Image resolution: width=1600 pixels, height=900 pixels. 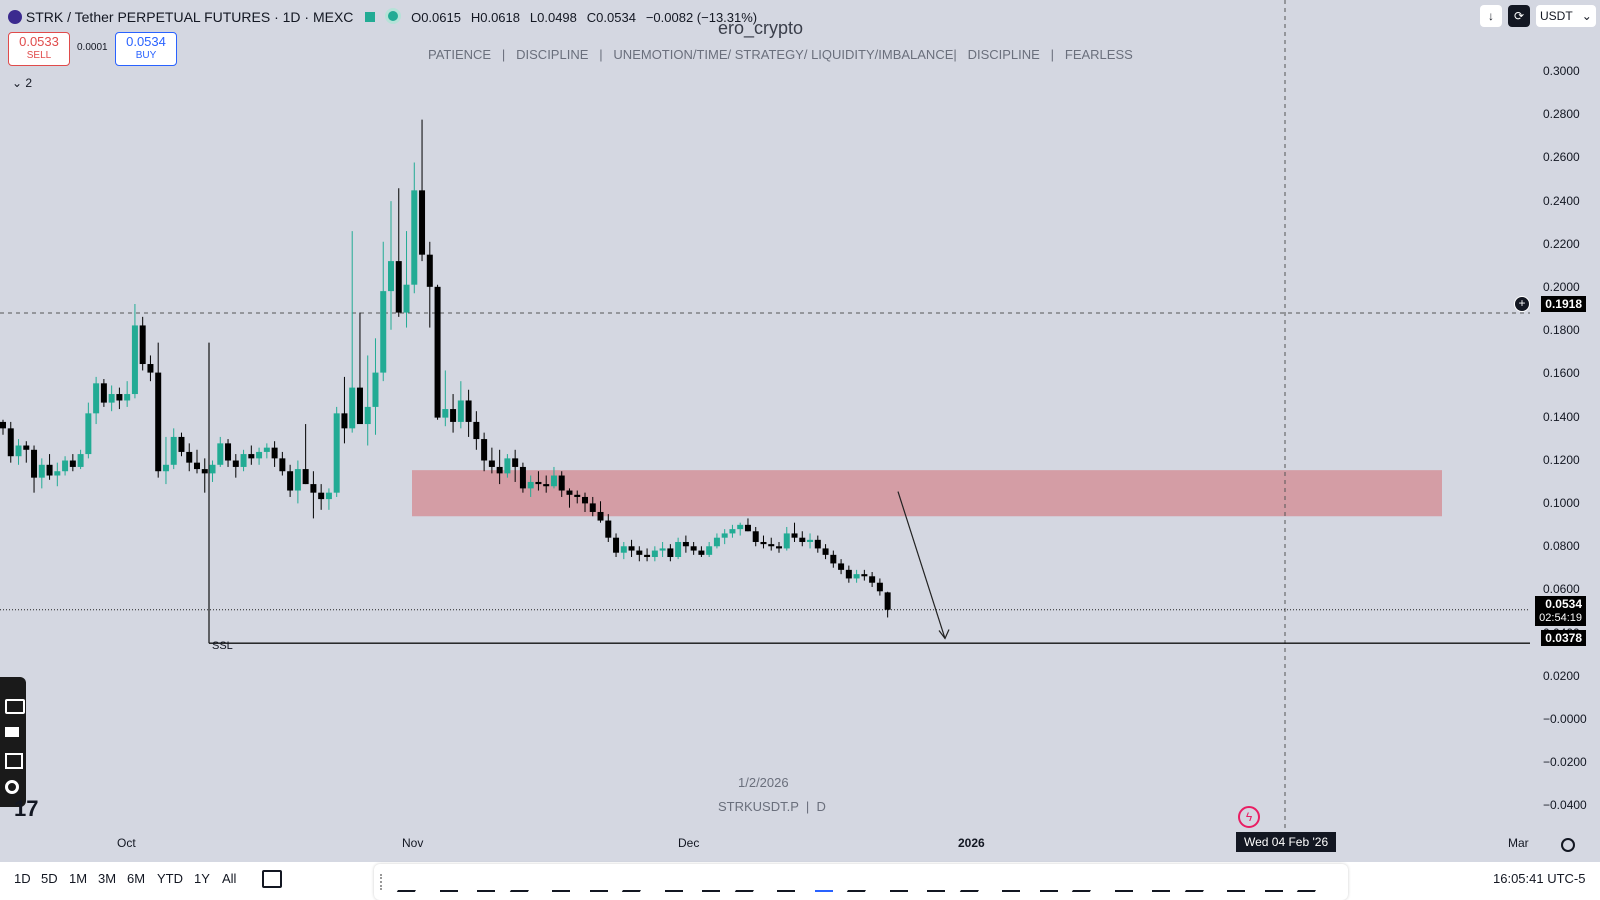 What do you see at coordinates (1086, 883) in the screenshot?
I see `flag-icon` at bounding box center [1086, 883].